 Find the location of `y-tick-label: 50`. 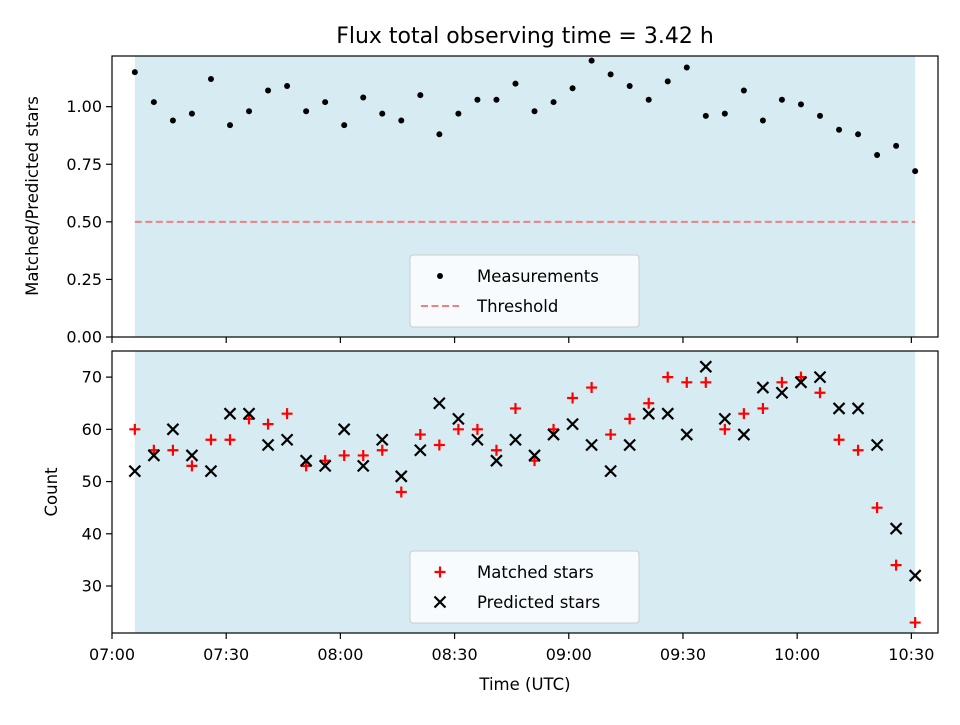

y-tick-label: 50 is located at coordinates (92, 481).